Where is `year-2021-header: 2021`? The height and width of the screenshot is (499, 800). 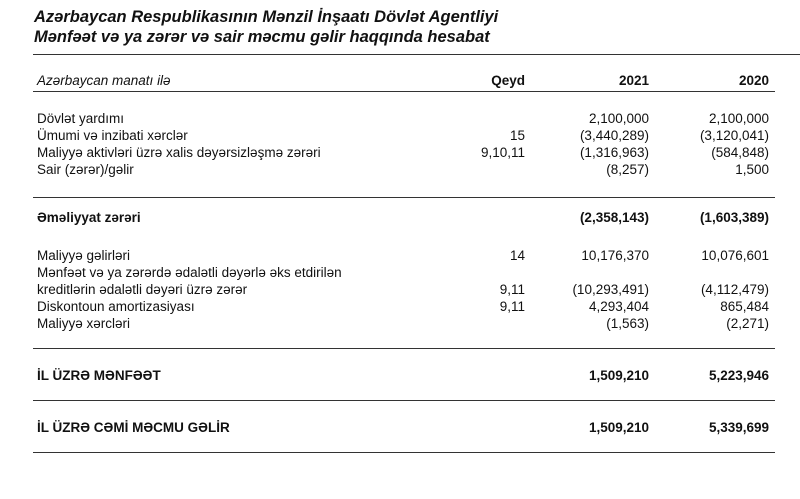
year-2021-header: 2021 is located at coordinates (633, 80).